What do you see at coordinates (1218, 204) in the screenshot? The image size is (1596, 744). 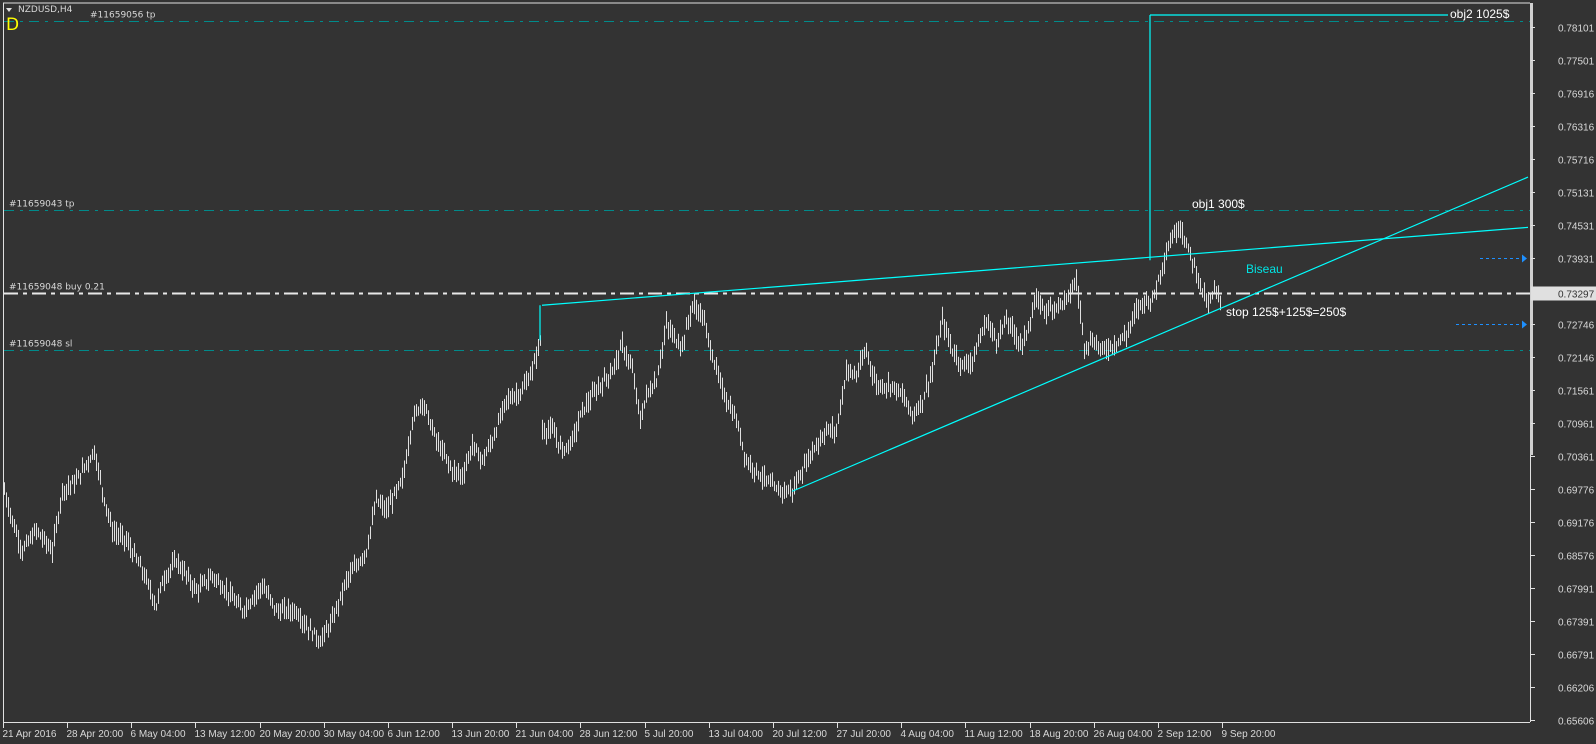 I see `annotation-obj1: obj1 300$` at bounding box center [1218, 204].